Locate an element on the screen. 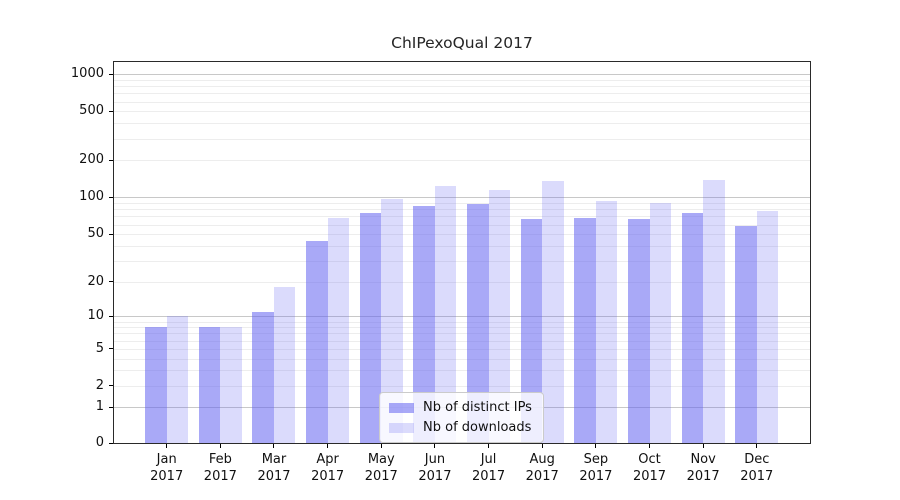  y-axis-tick-label: 1 is located at coordinates (99, 407).